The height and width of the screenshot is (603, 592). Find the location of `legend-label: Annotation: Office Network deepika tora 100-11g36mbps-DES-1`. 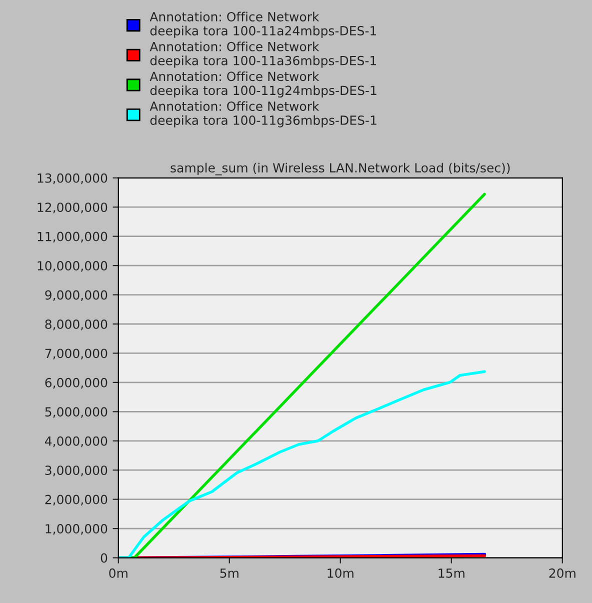

legend-label: Annotation: Office Network deepika tora 100-11g36mbps-DES-1 is located at coordinates (263, 114).